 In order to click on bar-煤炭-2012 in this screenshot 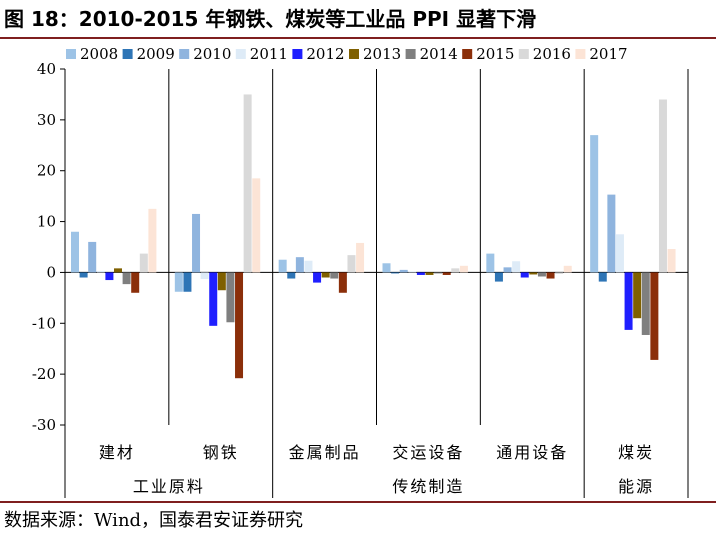, I will do `click(628, 301)`.